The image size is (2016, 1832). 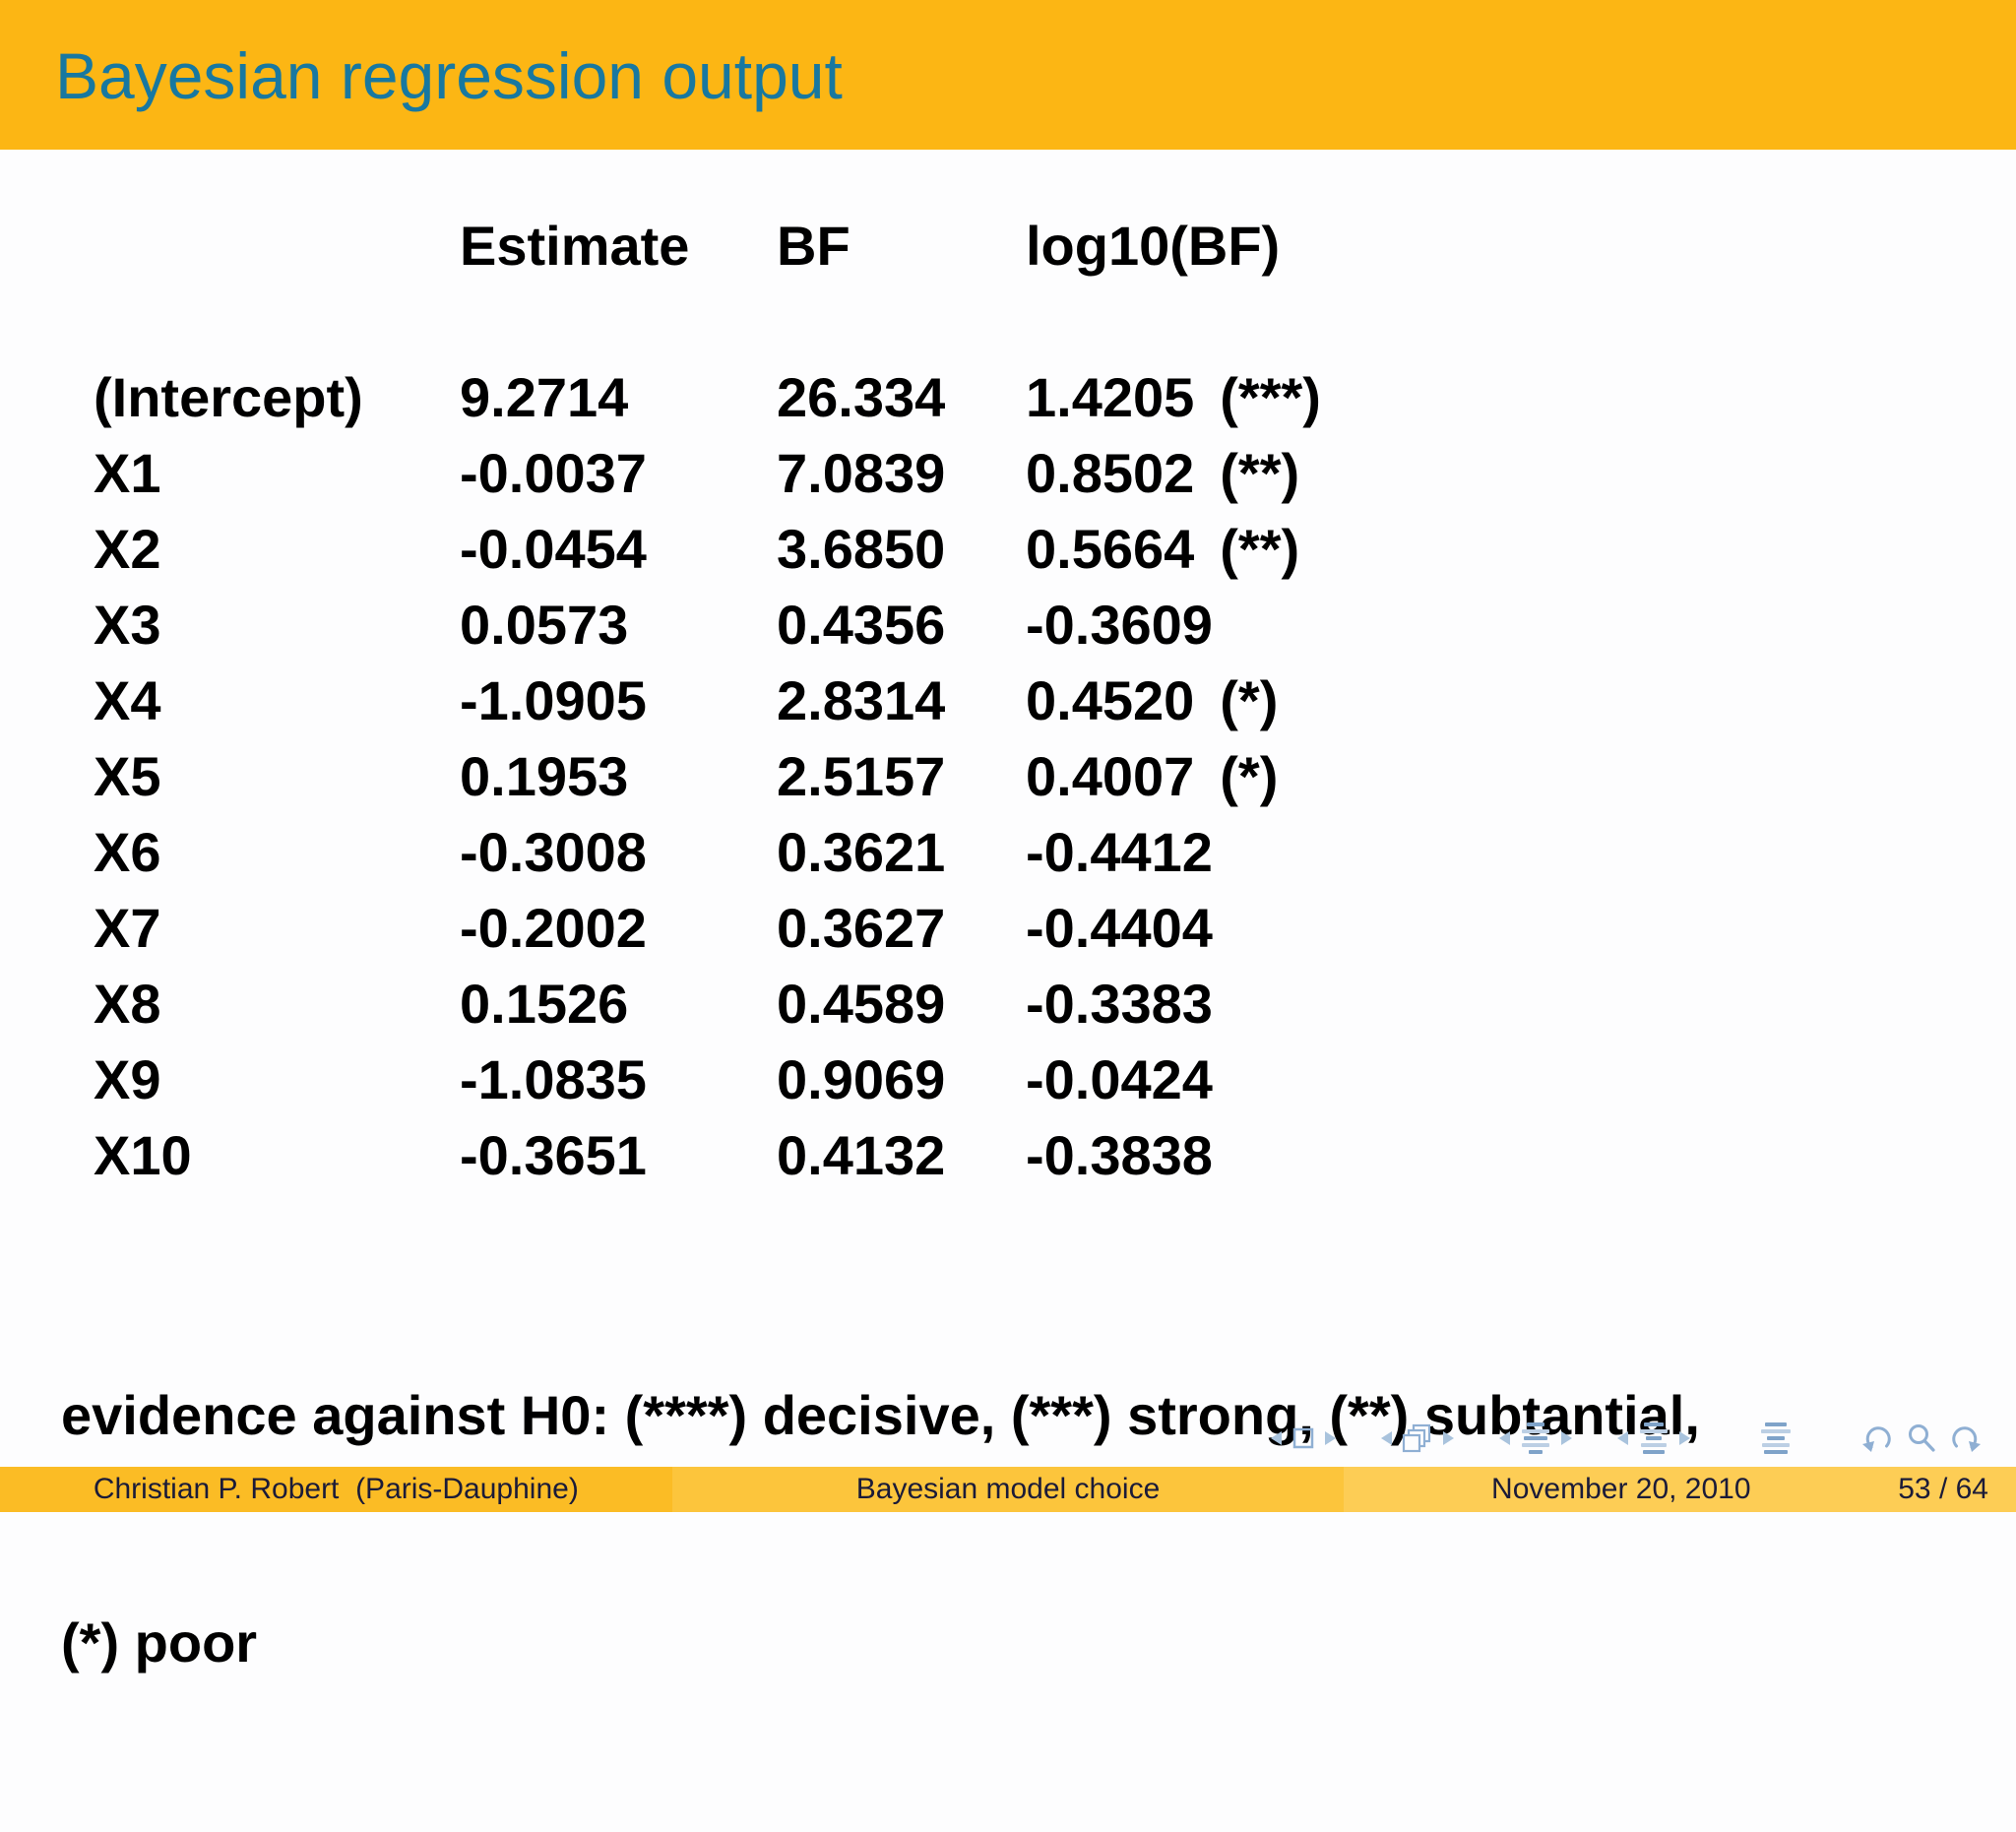 I want to click on history-nav-group, so click(x=1921, y=1438).